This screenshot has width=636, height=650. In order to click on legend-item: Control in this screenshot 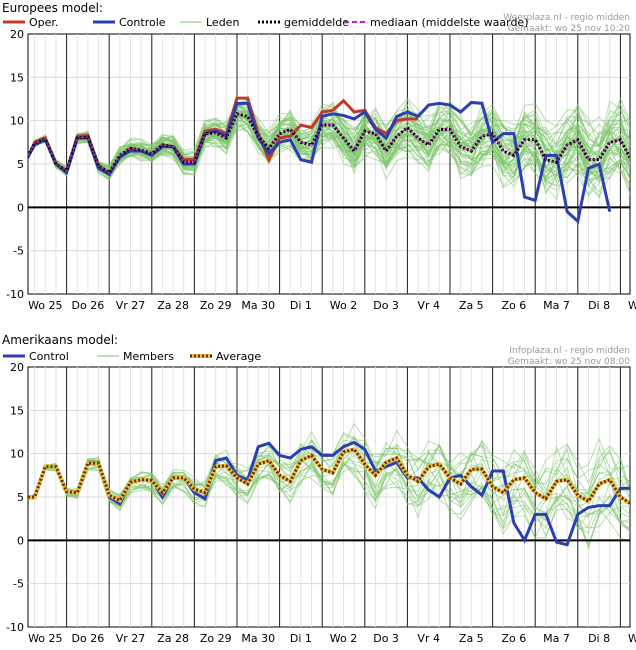, I will do `click(36, 356)`.